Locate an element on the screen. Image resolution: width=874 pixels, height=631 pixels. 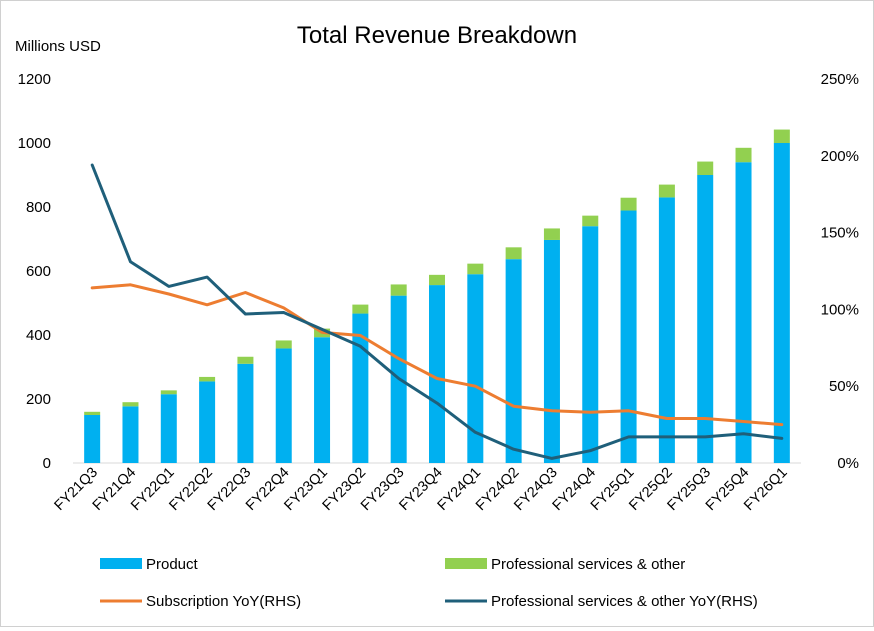
legend-label: Professional services & other is located at coordinates (588, 564).